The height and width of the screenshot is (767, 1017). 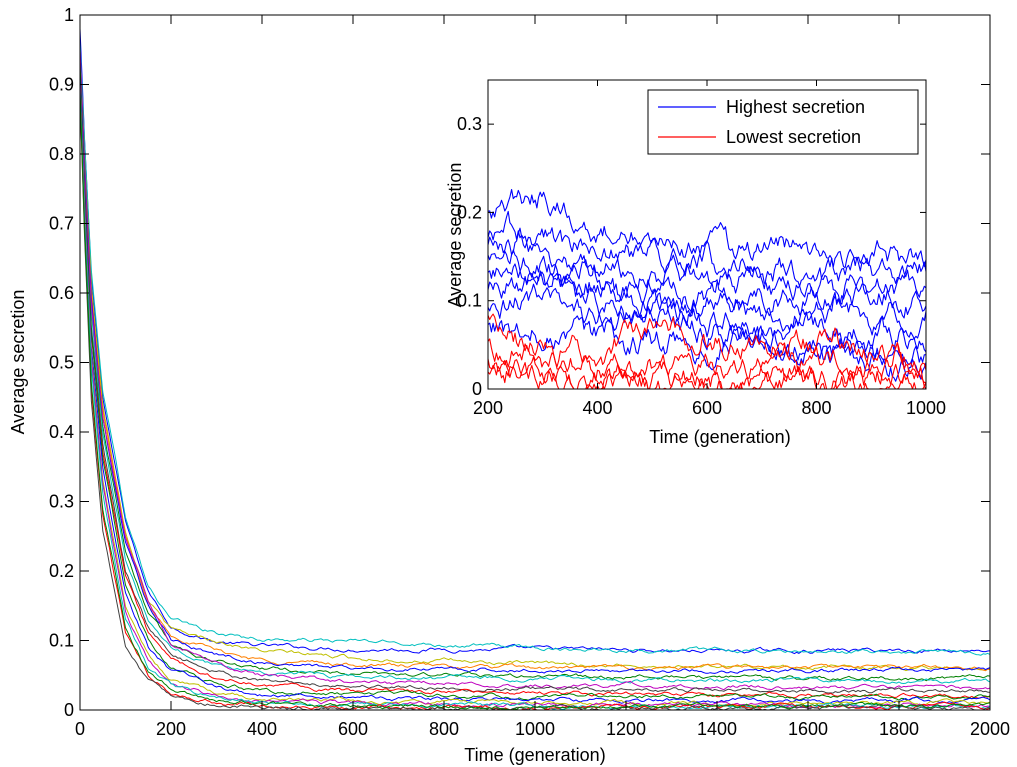 I want to click on main-x-tick-label: 1000, so click(x=535, y=729).